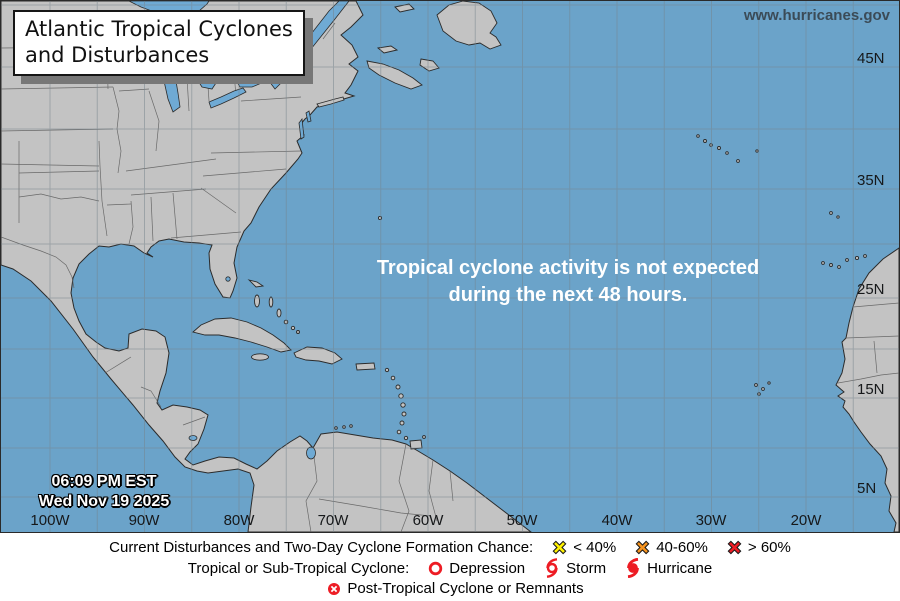 The image size is (900, 601). I want to click on cuba, so click(242, 335).